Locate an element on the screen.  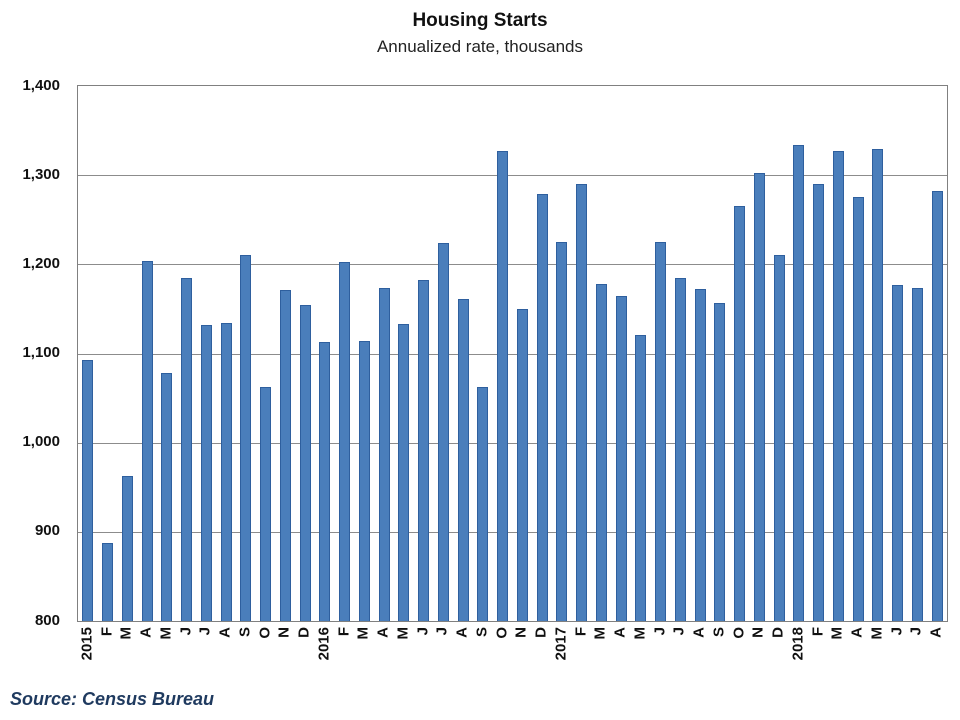
x-tick-label: 2015 is located at coordinates (87, 644).